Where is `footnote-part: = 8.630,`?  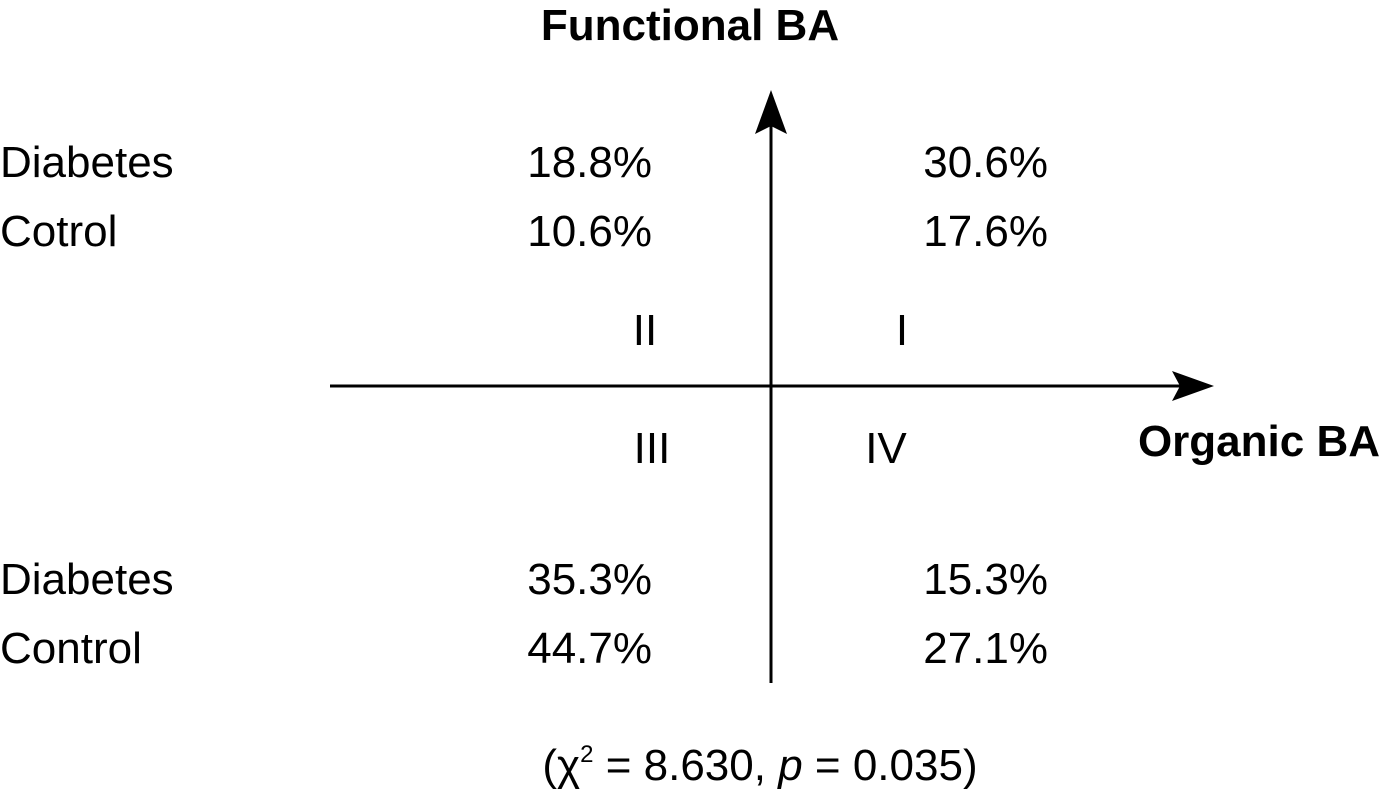
footnote-part: = 8.630, is located at coordinates (686, 765).